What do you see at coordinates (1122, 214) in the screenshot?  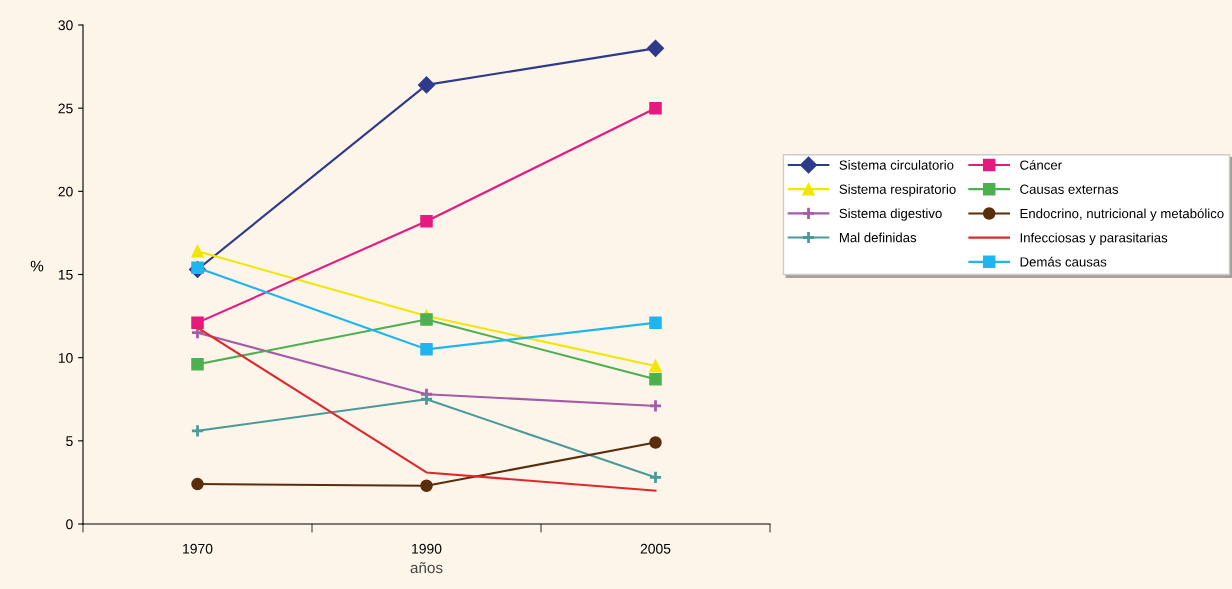 I see `legend-label: Endocrino, nutricional y metabólico` at bounding box center [1122, 214].